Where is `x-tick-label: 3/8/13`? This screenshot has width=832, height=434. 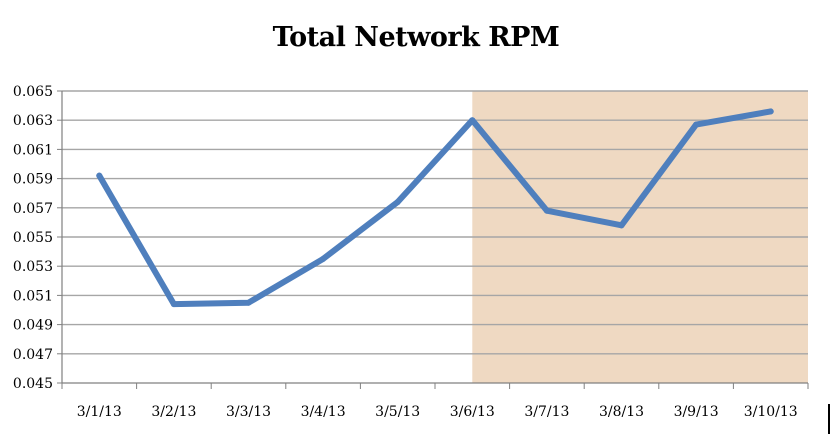 x-tick-label: 3/8/13 is located at coordinates (621, 412).